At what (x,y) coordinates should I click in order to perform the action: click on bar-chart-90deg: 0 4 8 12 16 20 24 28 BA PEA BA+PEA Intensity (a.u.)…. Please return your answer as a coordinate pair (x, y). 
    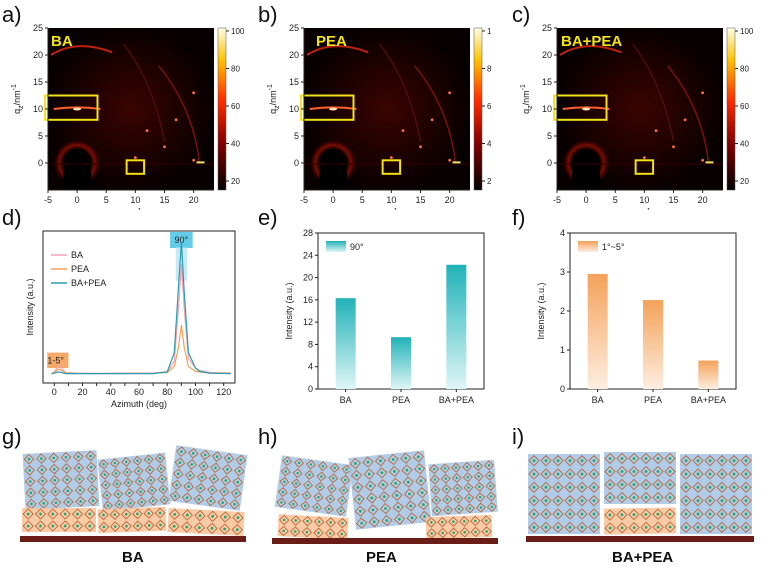
    Looking at the image, I should click on (384, 316).